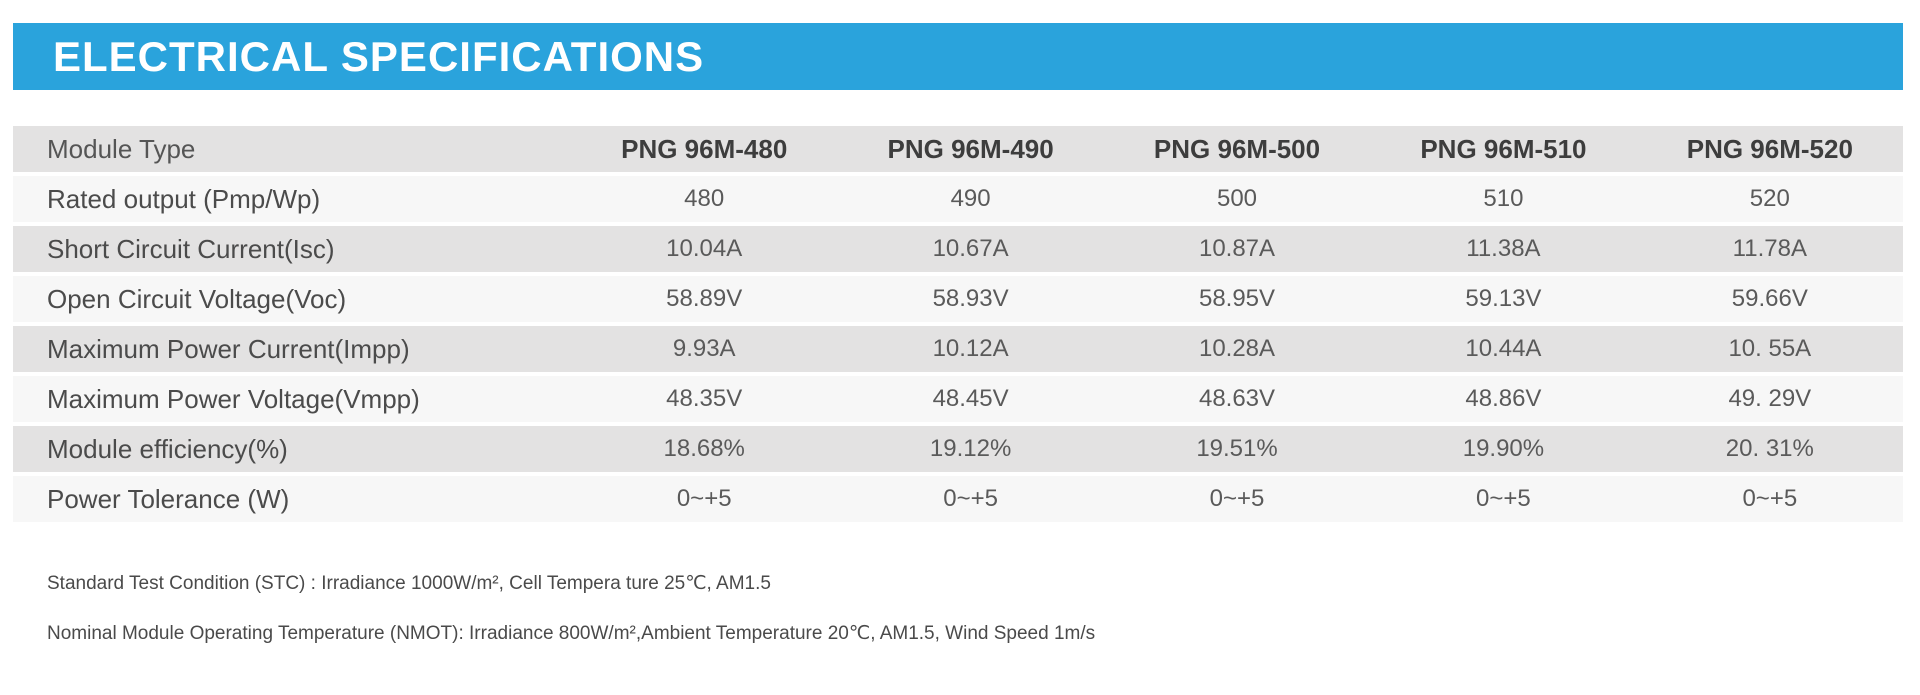  What do you see at coordinates (168, 498) in the screenshot?
I see `row-label: Power Tolerance (W)` at bounding box center [168, 498].